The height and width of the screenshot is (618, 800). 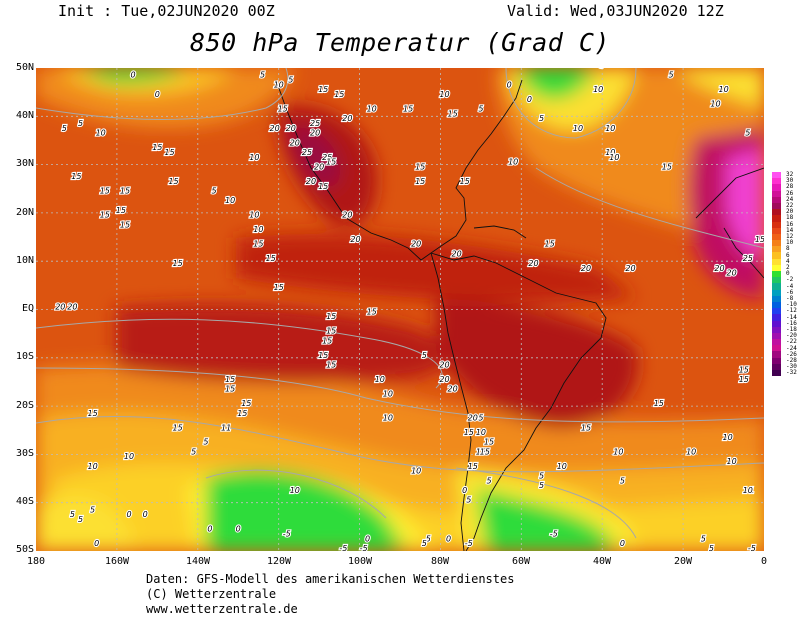 I want to click on credit-copyright: (C) Wetterzentrale, so click(x=211, y=594).